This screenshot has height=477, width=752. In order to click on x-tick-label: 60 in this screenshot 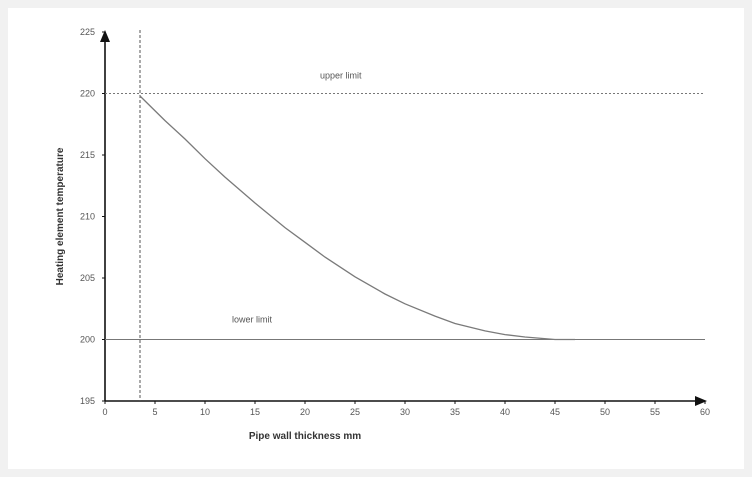, I will do `click(705, 412)`.